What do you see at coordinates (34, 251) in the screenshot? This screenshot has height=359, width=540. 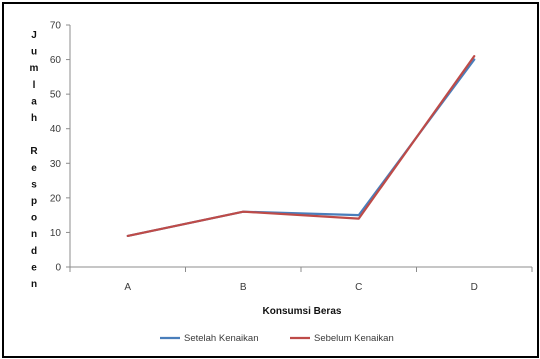 I see `y-axis-title-letter: d` at bounding box center [34, 251].